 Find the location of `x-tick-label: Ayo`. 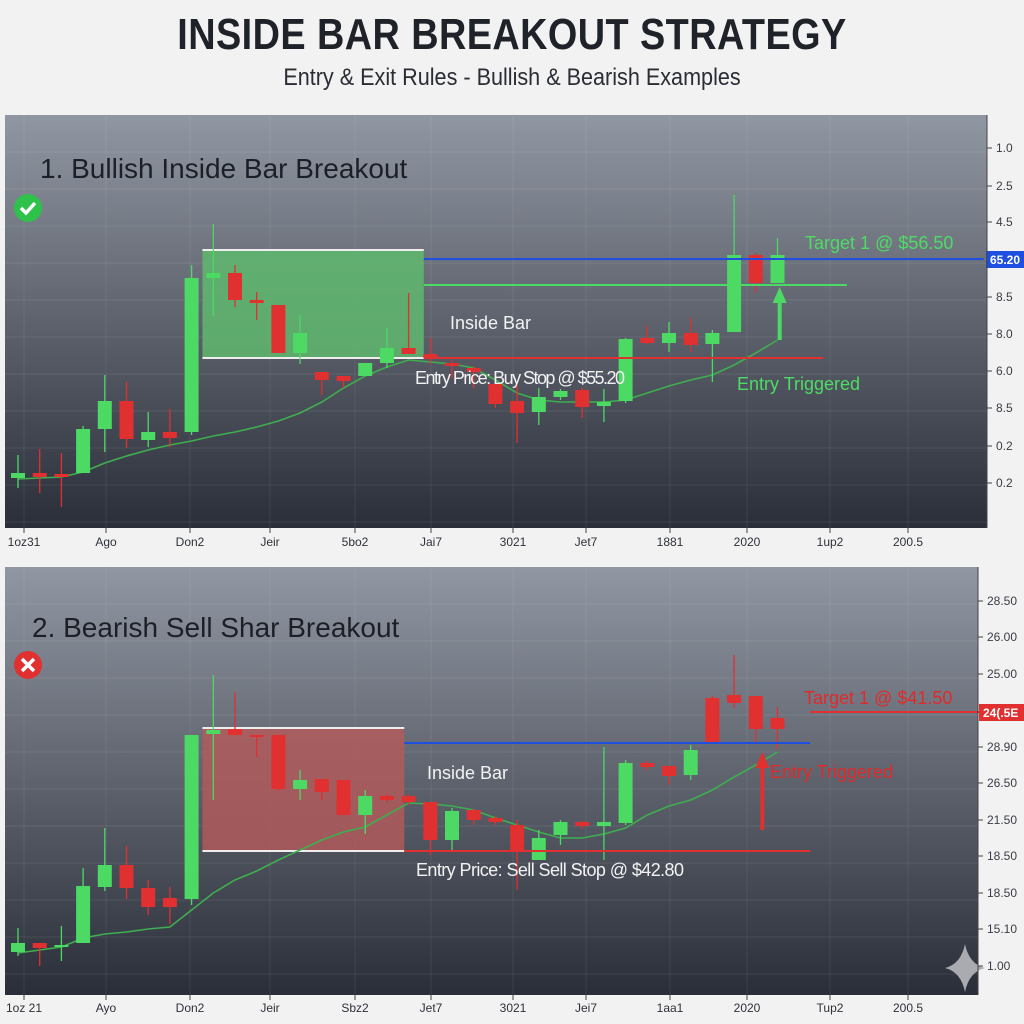

x-tick-label: Ayo is located at coordinates (106, 1008).